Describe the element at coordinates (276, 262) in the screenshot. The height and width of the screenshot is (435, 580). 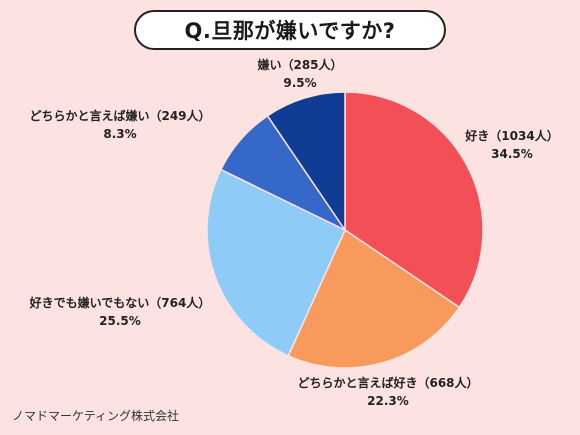
I see `pie-slice-neither` at that location.